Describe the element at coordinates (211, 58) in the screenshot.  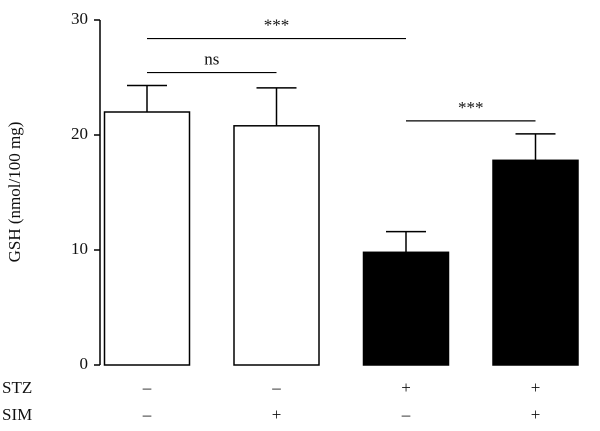
I see `significance-label: ns` at that location.